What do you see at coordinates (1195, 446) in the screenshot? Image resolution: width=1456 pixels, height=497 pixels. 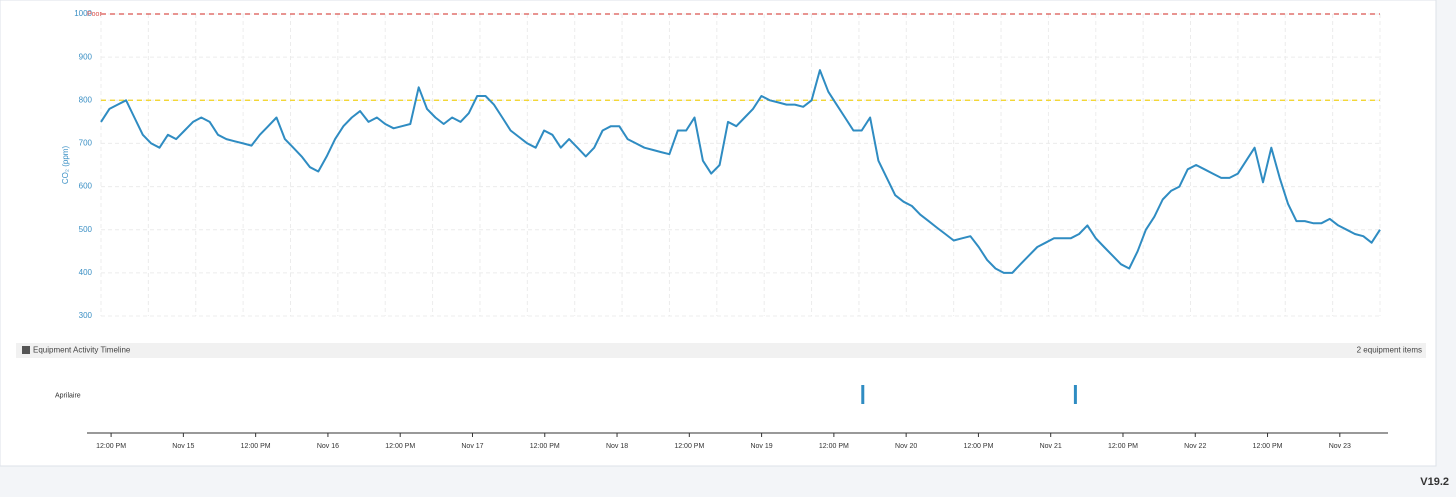 I see `x-tick-label: Nov 22` at bounding box center [1195, 446].